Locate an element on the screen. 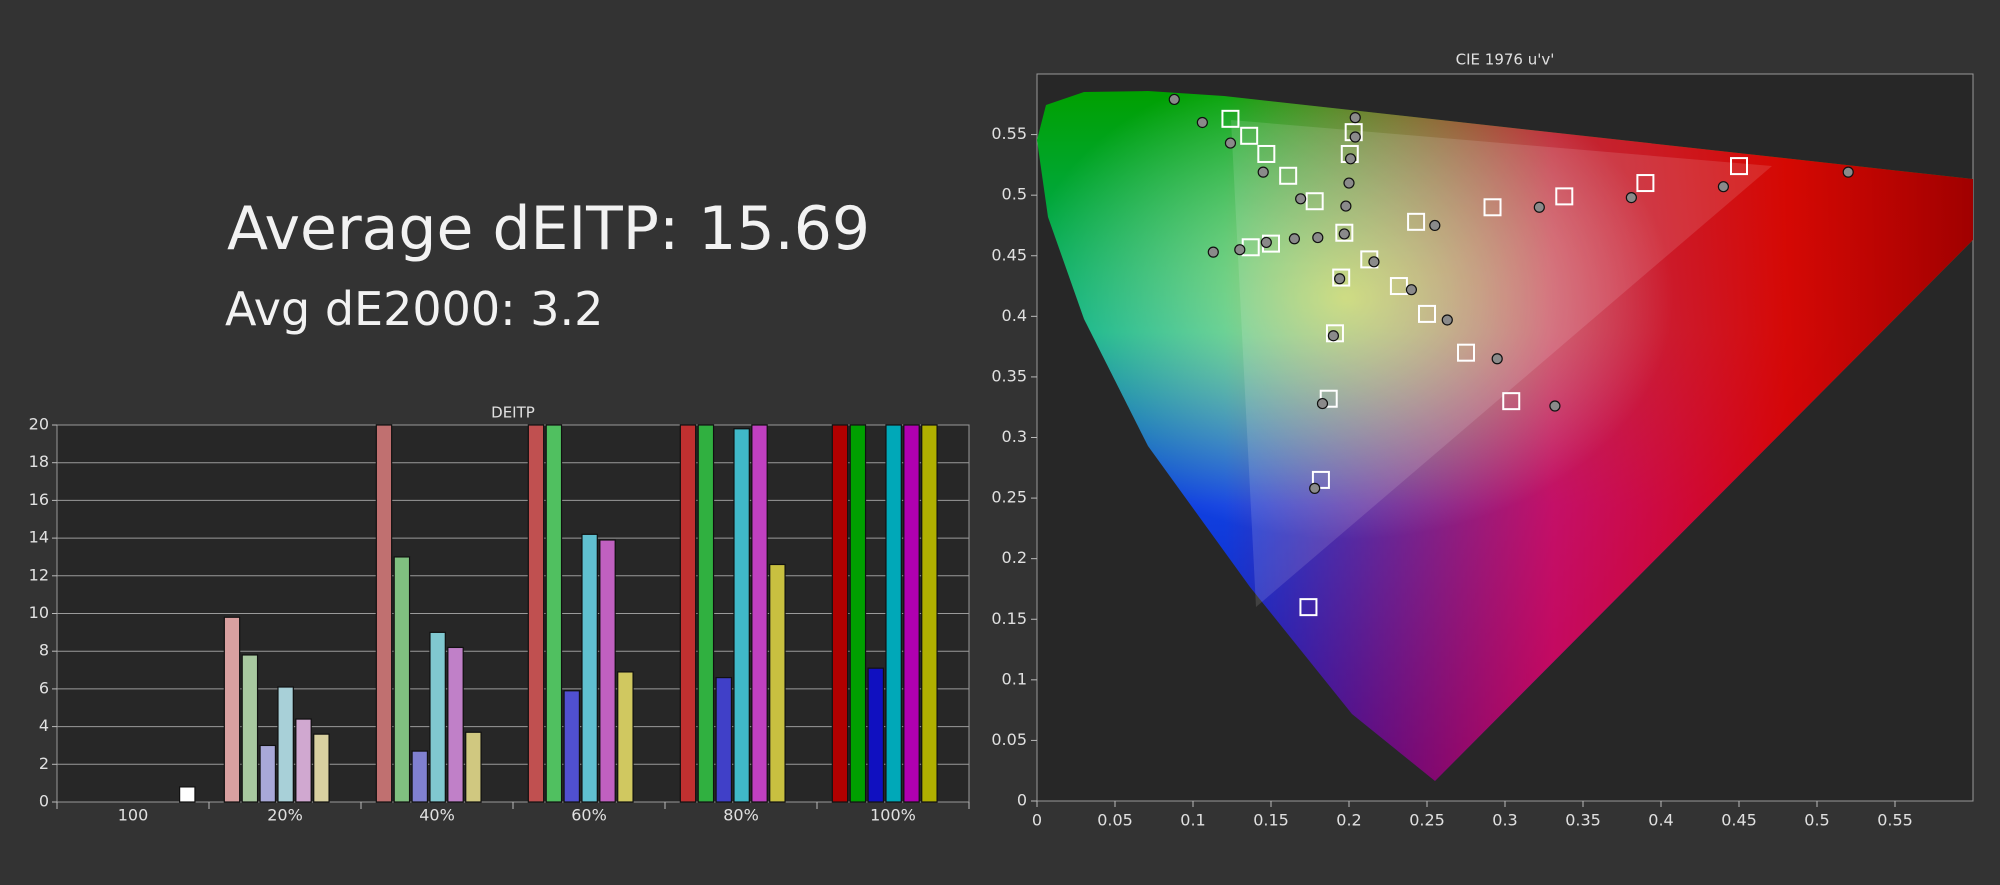 Image resolution: width=2000 pixels, height=885 pixels. y-tick-label: 18 is located at coordinates (39, 461).